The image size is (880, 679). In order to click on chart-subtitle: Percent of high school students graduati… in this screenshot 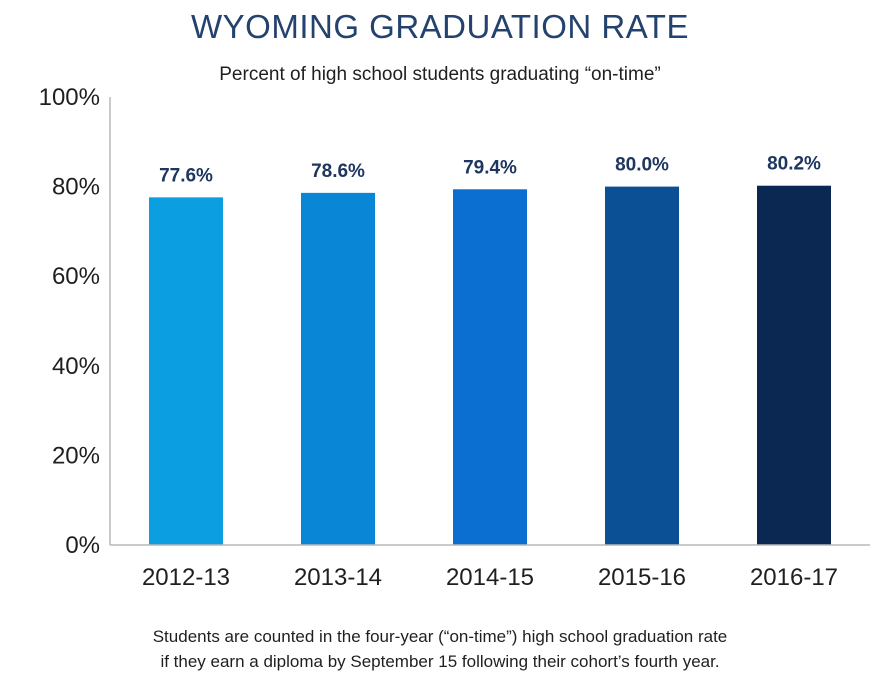, I will do `click(440, 74)`.